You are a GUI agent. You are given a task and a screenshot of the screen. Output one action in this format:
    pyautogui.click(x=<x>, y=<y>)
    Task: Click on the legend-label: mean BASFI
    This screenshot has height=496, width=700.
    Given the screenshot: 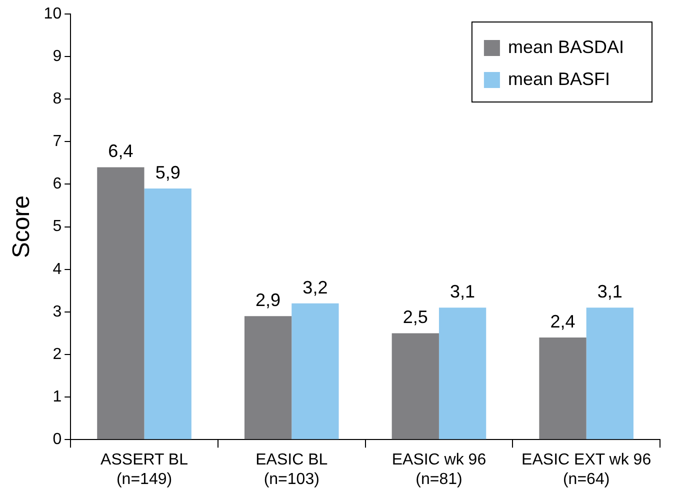 What is the action you would take?
    pyautogui.click(x=559, y=78)
    